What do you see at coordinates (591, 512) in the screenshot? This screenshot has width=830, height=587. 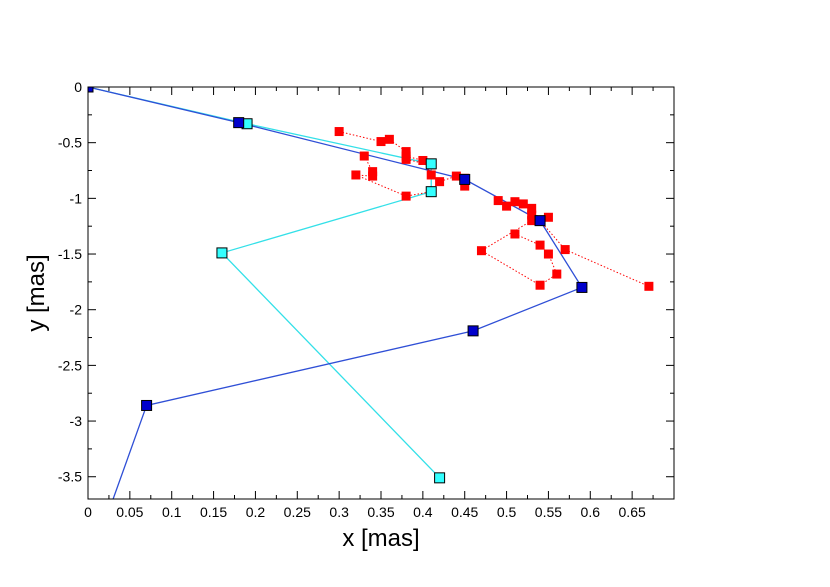 I see `x-tick-label: 0.6` at bounding box center [591, 512].